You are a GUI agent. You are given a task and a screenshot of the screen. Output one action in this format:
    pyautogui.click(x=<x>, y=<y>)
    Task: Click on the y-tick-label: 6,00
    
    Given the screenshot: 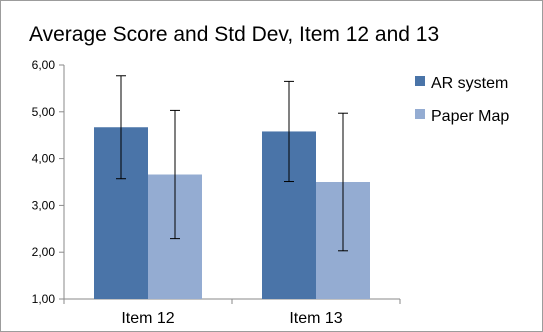 What is the action you would take?
    pyautogui.click(x=44, y=65)
    